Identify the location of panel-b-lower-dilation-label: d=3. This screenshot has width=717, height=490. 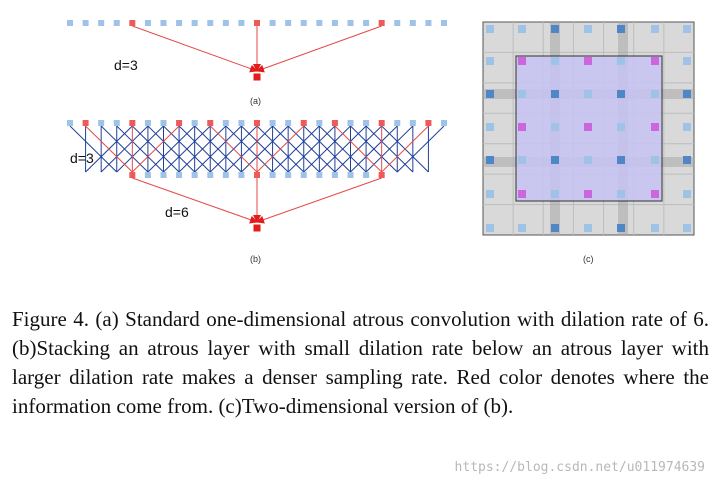
(82, 158).